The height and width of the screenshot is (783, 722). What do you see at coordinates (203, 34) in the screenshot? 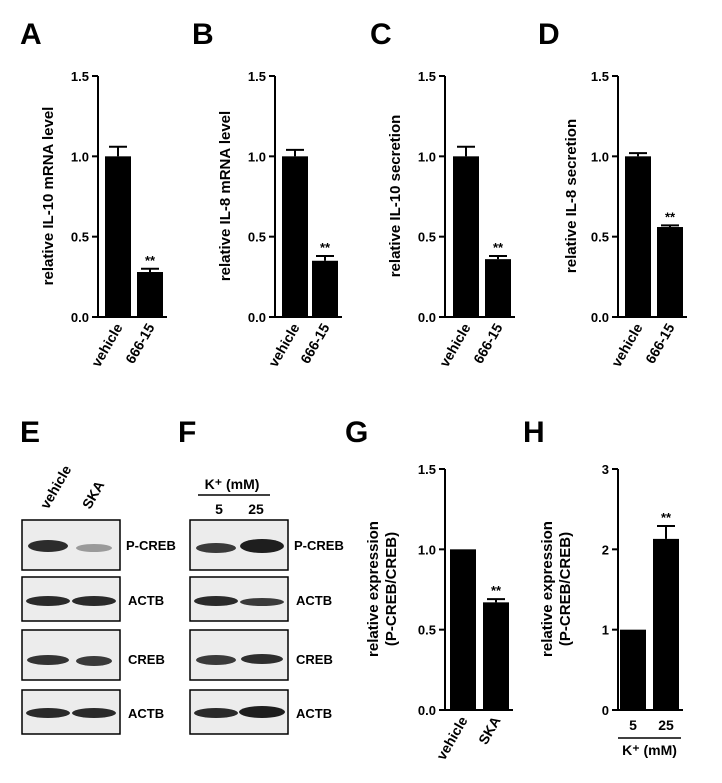
I see `panel-letter-b: B` at bounding box center [203, 34].